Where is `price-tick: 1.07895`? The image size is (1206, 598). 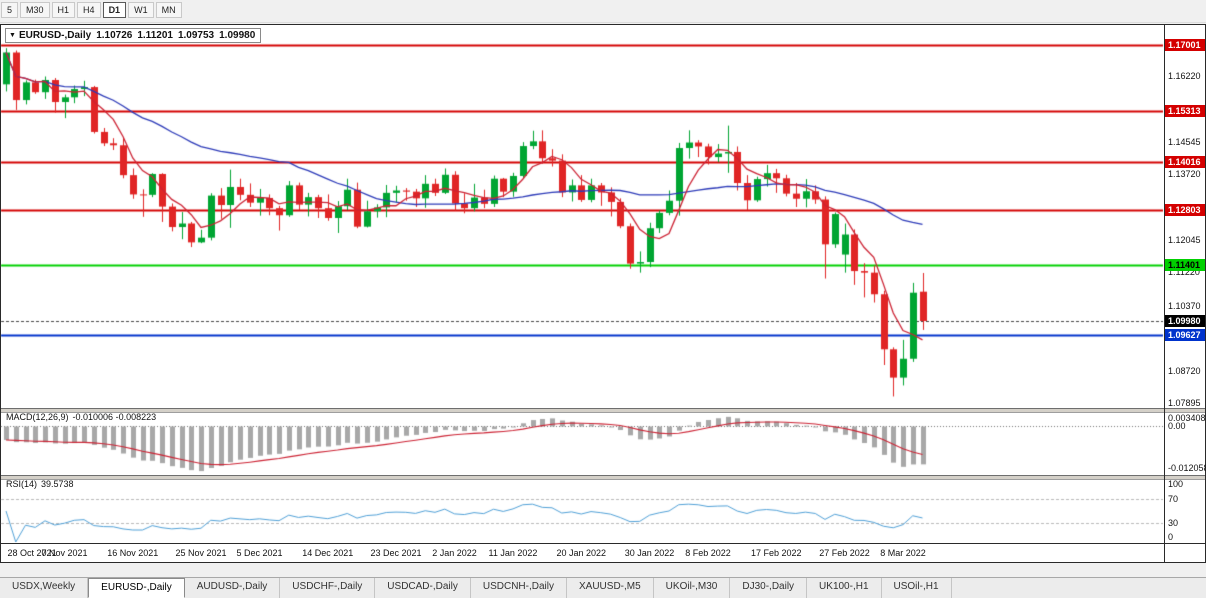
price-tick: 1.07895 is located at coordinates (1184, 402).